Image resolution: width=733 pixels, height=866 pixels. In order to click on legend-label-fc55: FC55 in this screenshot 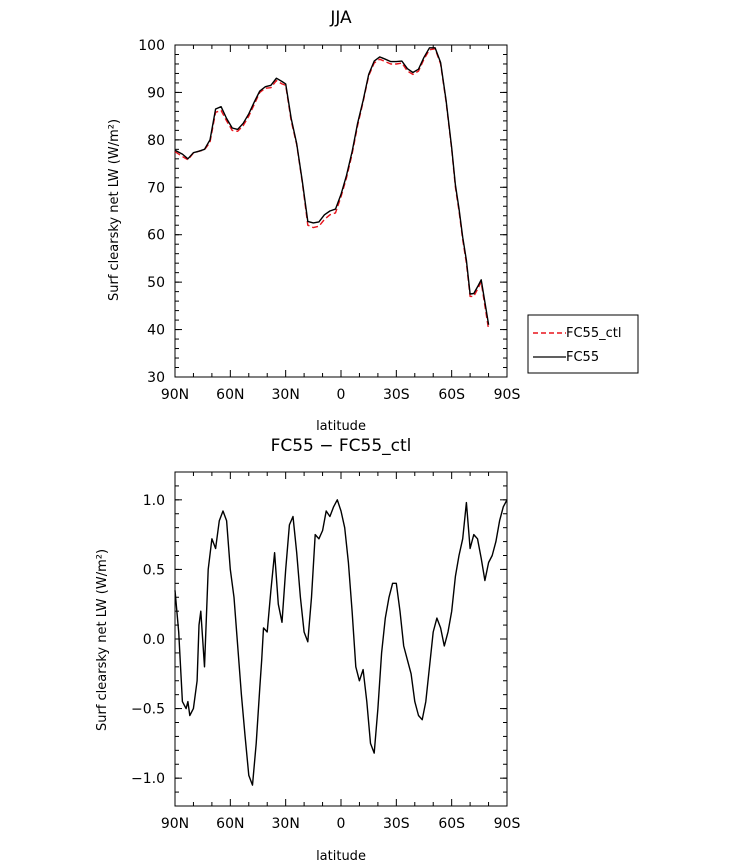, I will do `click(582, 357)`.